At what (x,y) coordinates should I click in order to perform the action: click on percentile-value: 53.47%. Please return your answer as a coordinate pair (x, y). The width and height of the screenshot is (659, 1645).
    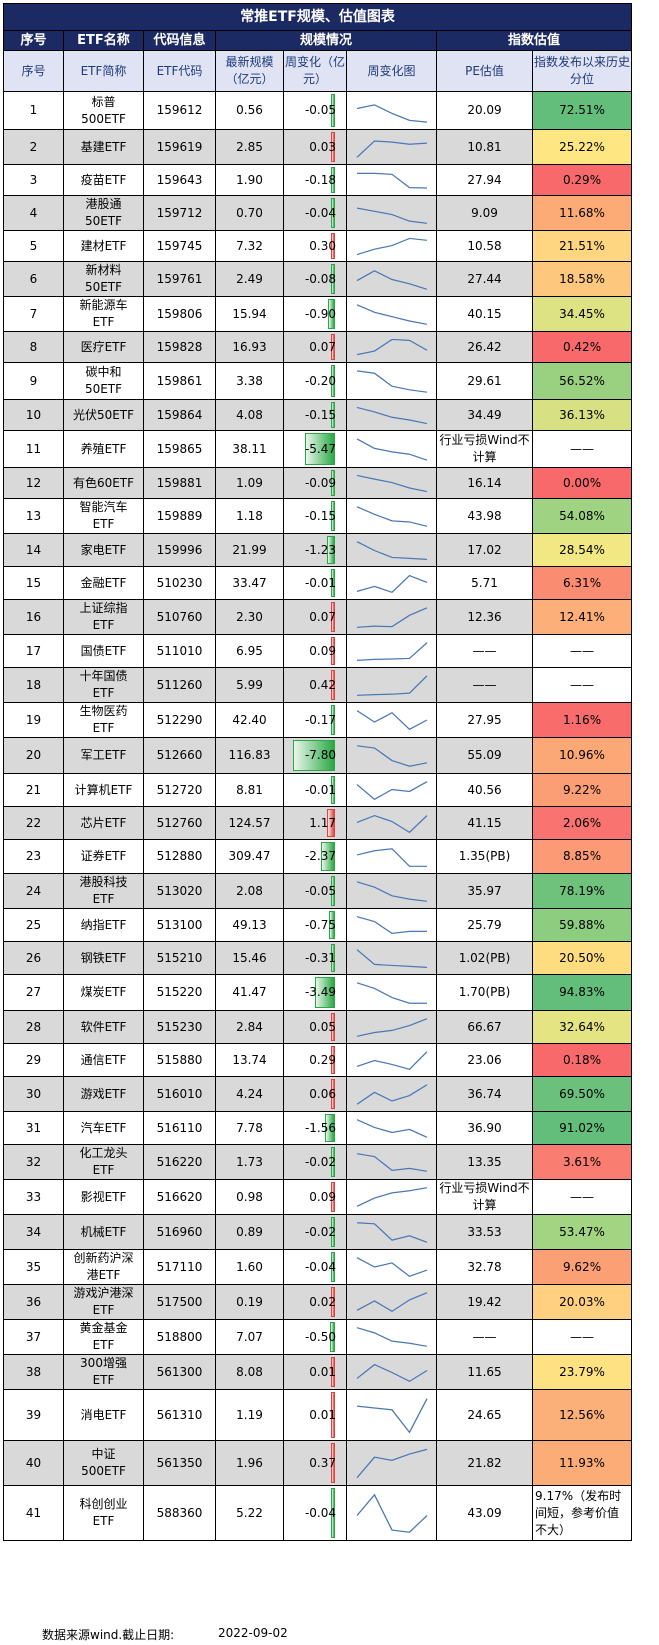
    Looking at the image, I should click on (582, 1232).